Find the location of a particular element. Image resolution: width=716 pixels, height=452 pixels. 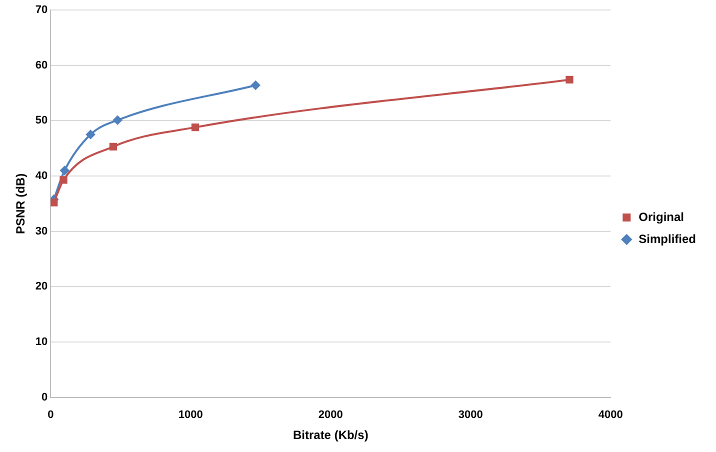

x-tick-label: 1000 is located at coordinates (190, 415).